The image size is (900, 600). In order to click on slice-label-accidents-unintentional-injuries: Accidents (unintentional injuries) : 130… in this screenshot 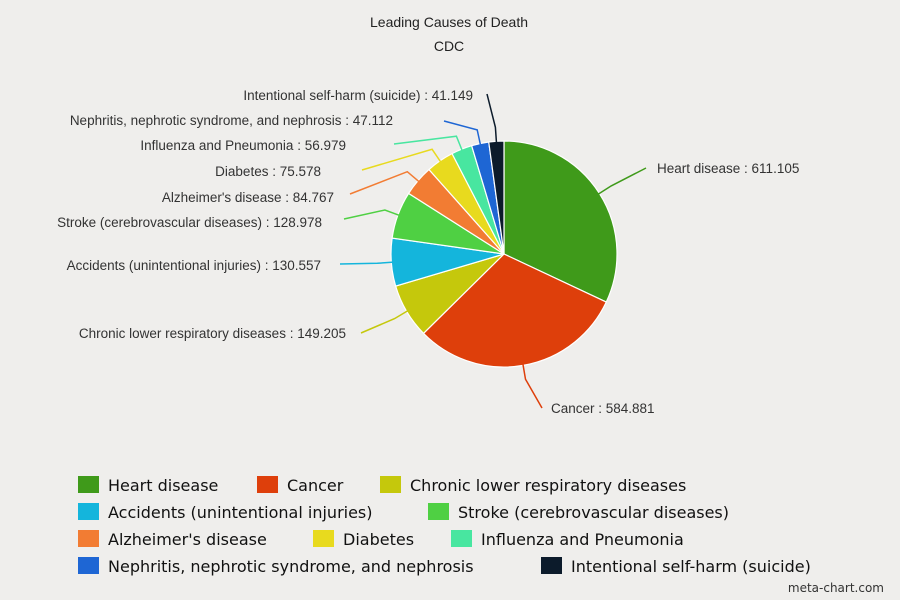, I will do `click(194, 265)`.